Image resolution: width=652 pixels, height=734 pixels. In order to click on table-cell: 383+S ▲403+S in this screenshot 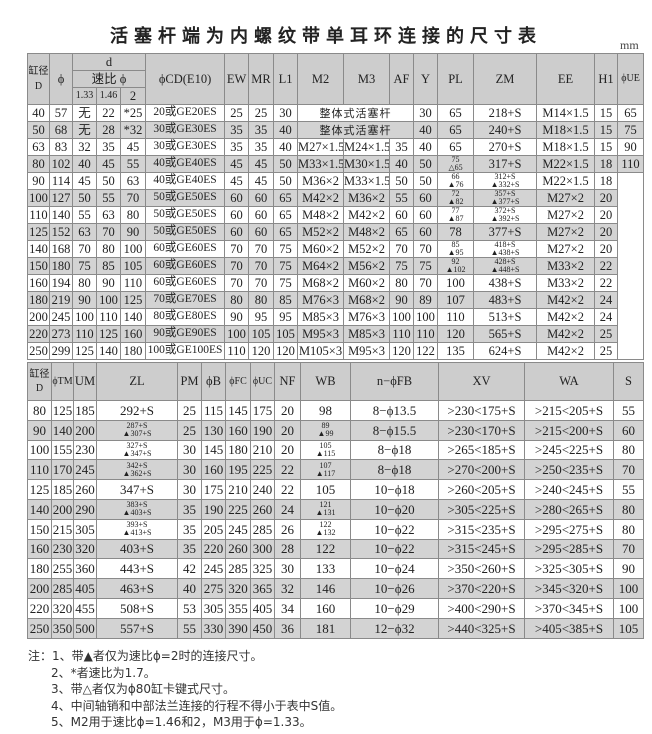, I will do `click(137, 509)`.